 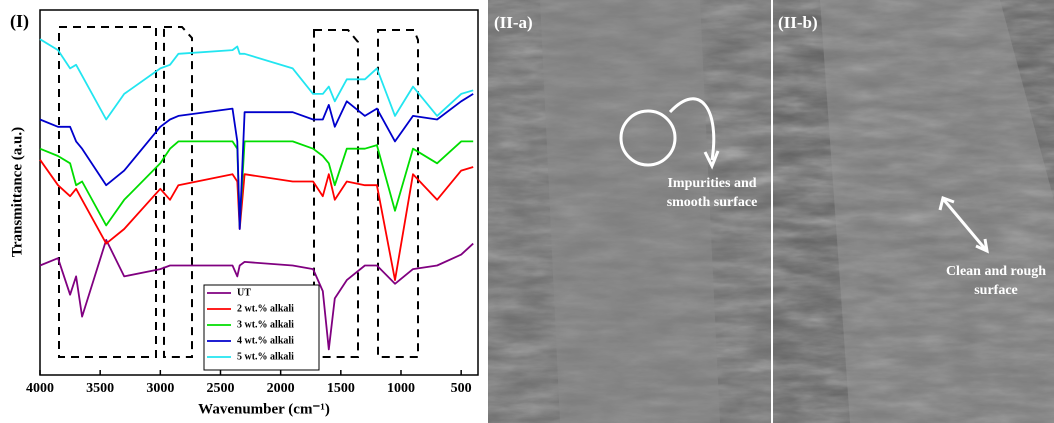 What do you see at coordinates (711, 183) in the screenshot?
I see `image-annotation: Impurities and` at bounding box center [711, 183].